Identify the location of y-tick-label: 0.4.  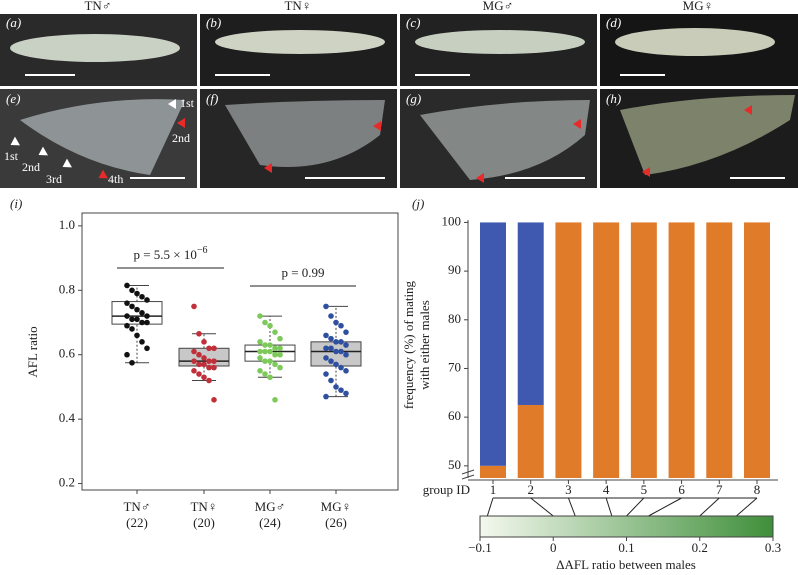
(67, 417).